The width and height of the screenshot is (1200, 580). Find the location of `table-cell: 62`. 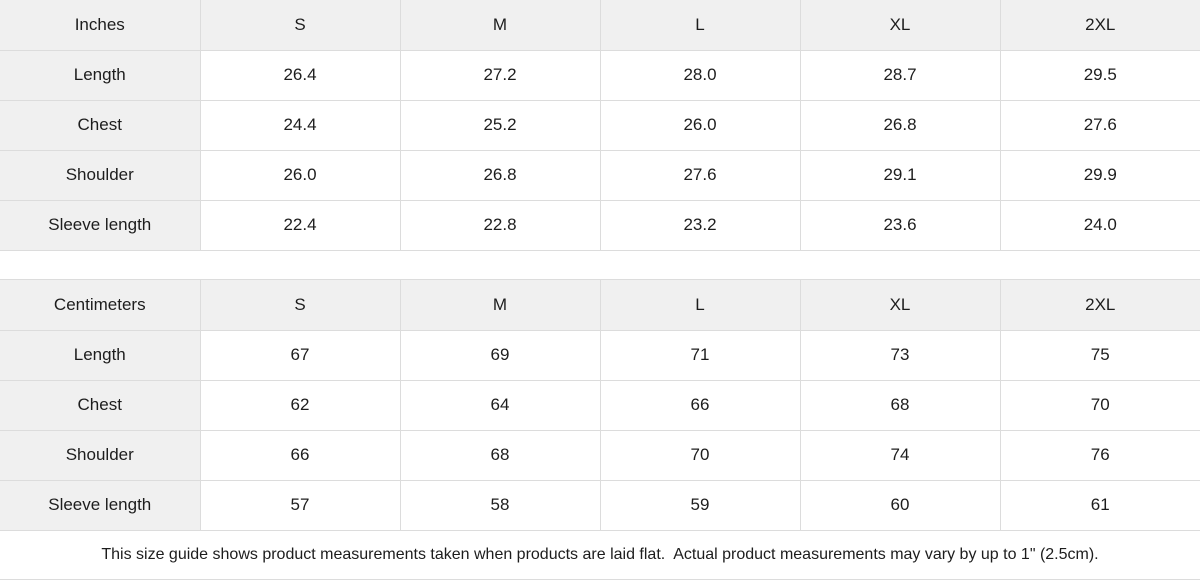

table-cell: 62 is located at coordinates (300, 405).